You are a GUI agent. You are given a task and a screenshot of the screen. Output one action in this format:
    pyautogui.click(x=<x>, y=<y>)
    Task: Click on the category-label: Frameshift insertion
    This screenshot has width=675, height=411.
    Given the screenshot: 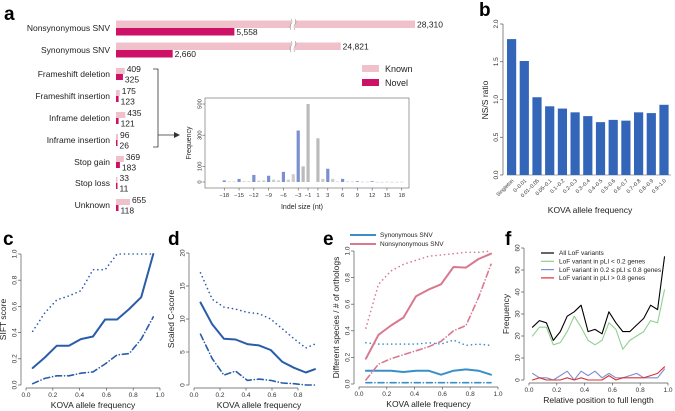 What is the action you would take?
    pyautogui.click(x=72, y=96)
    